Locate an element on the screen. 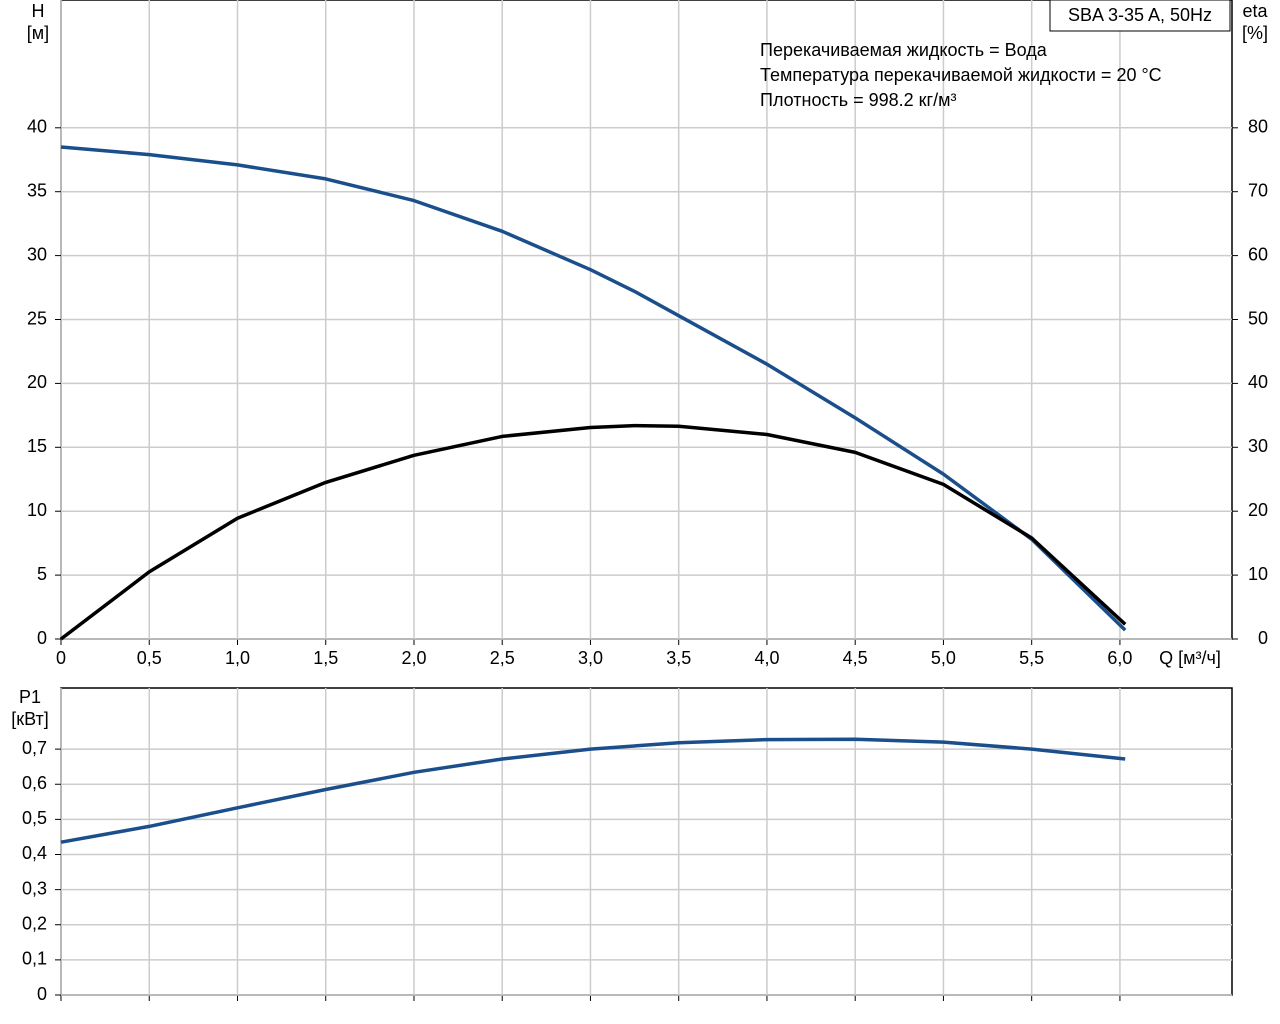  y-tick-label: 40 is located at coordinates (37, 127).